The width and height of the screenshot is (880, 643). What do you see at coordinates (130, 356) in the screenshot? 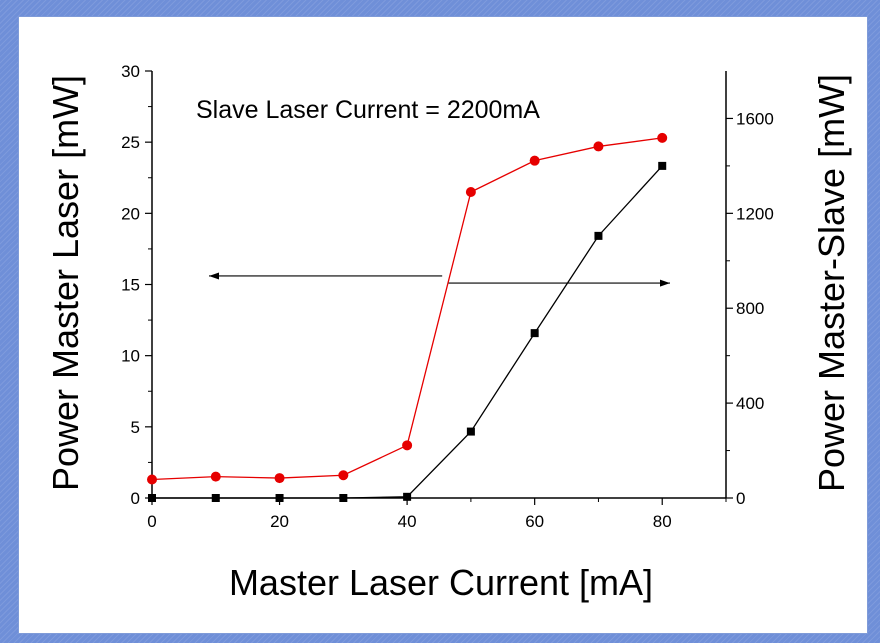
I see `y-left-tick-label: 10` at bounding box center [130, 356].